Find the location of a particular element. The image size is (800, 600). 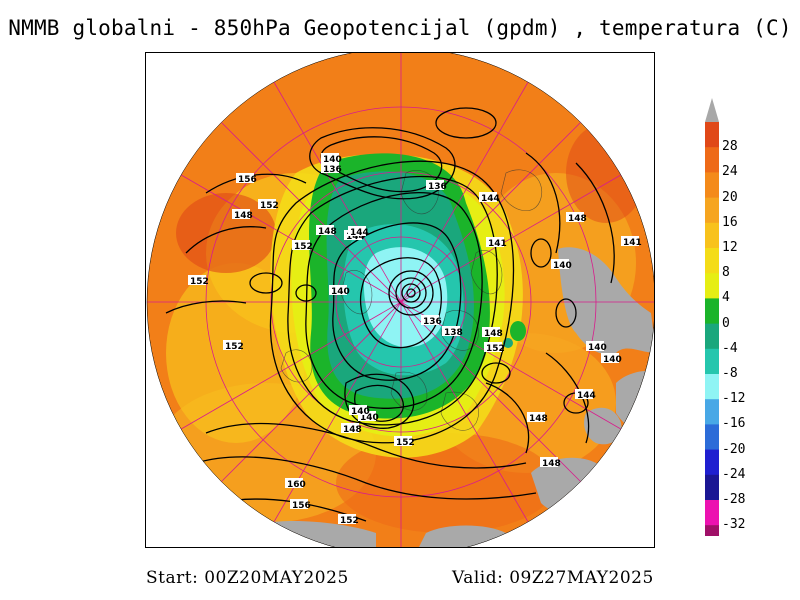

start-time: Start: 00Z20MAY2025 is located at coordinates (247, 578).